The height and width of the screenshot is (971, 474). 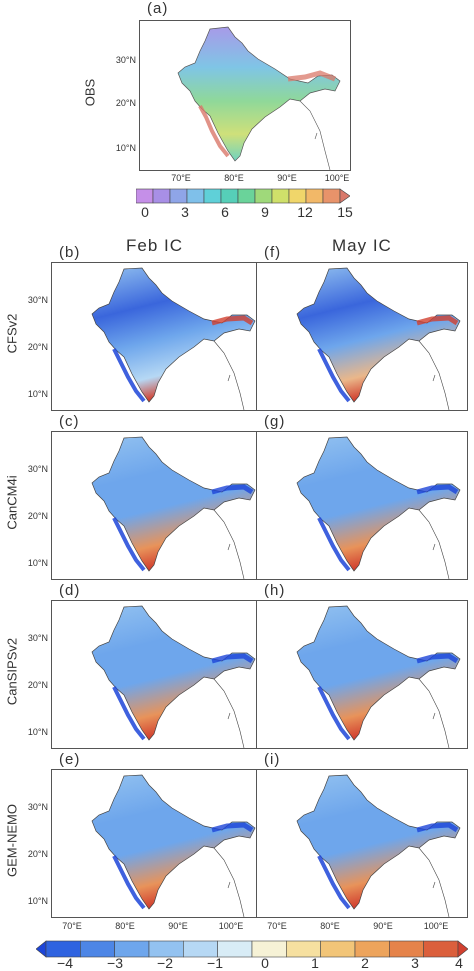 What do you see at coordinates (345, 212) in the screenshot?
I see `obs-cbar-15: 15` at bounding box center [345, 212].